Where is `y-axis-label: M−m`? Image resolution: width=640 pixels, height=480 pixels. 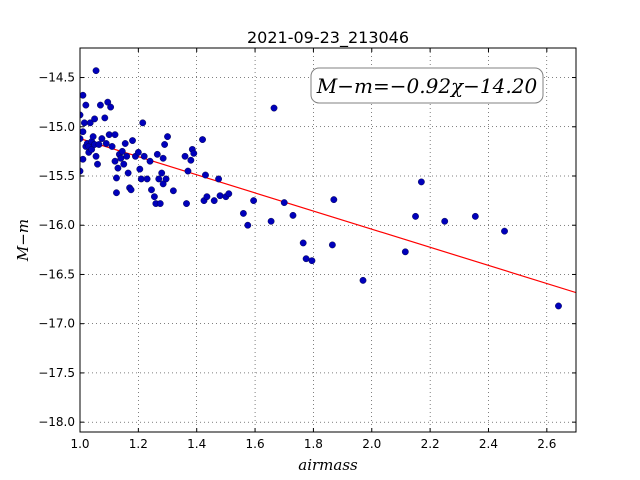
y-axis-label: M−m is located at coordinates (23, 240).